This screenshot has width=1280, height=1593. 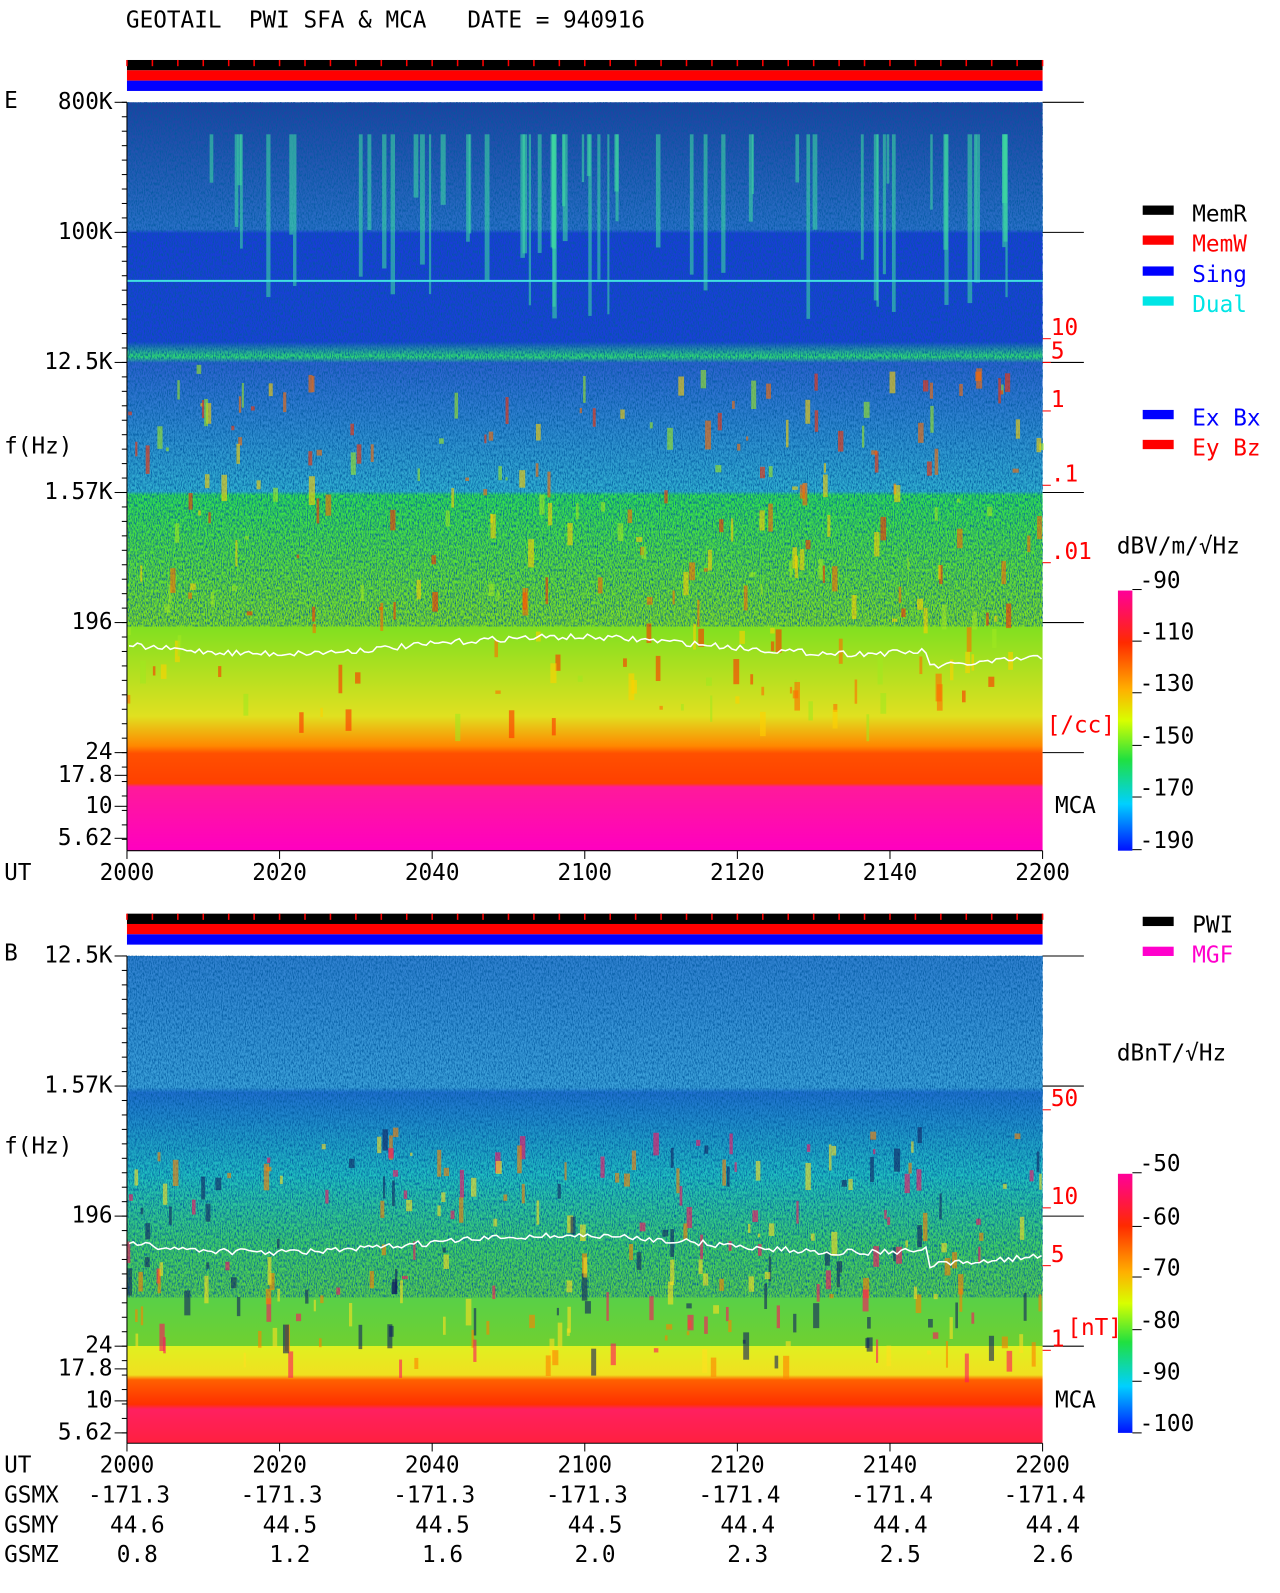 What do you see at coordinates (432, 873) in the screenshot?
I see `x-tick-label: 2040` at bounding box center [432, 873].